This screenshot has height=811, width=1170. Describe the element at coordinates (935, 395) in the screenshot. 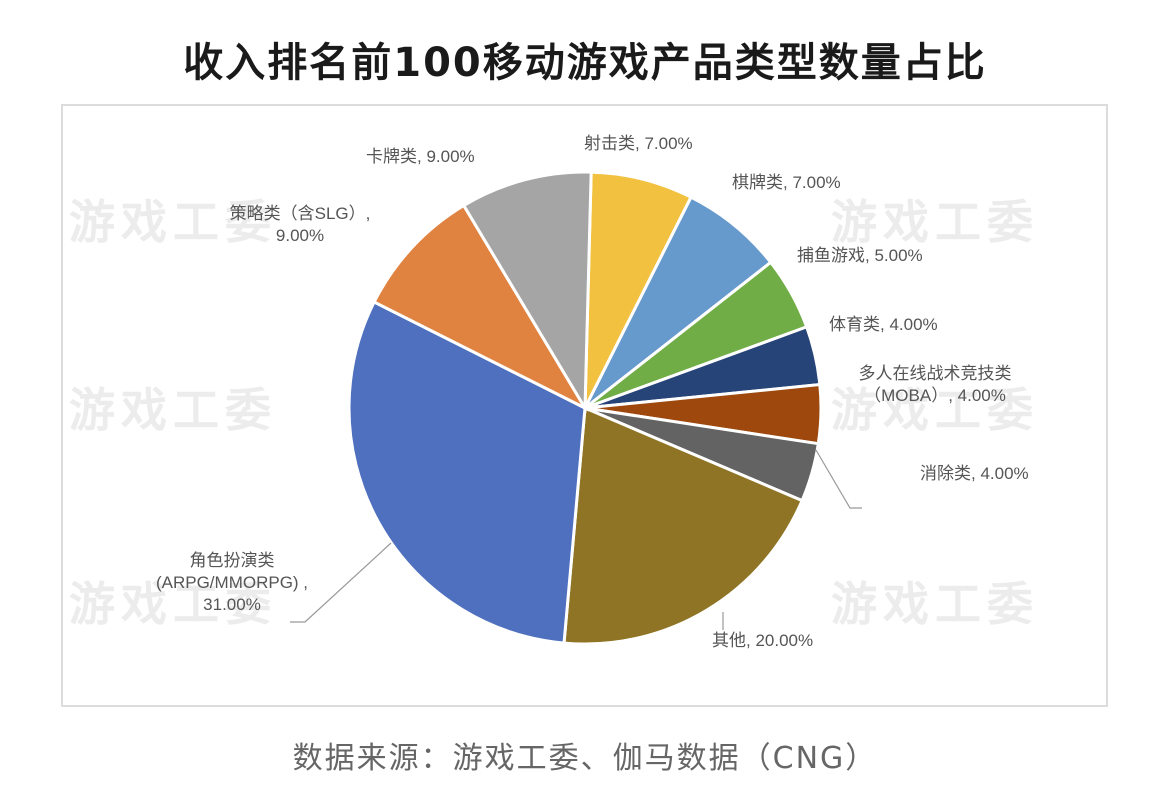

I see `label-moba-line2: （MOBA）, 4.00%` at that location.